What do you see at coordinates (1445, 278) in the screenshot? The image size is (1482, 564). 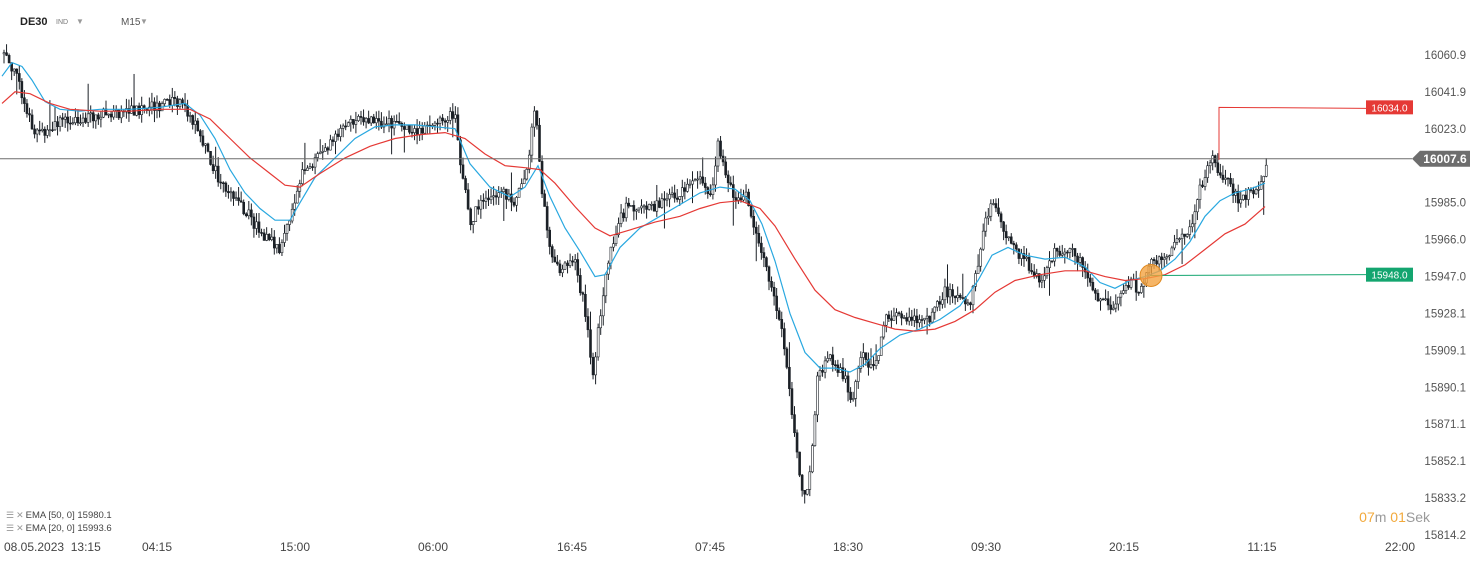 I see `price-tick-label: 15947.0` at bounding box center [1445, 278].